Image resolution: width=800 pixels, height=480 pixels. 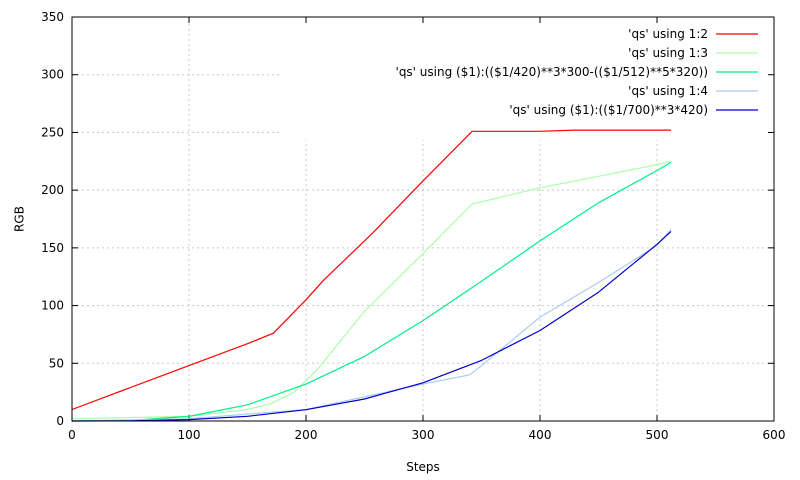 What do you see at coordinates (668, 34) in the screenshot?
I see `legend-label: 'qs' using 1:2` at bounding box center [668, 34].